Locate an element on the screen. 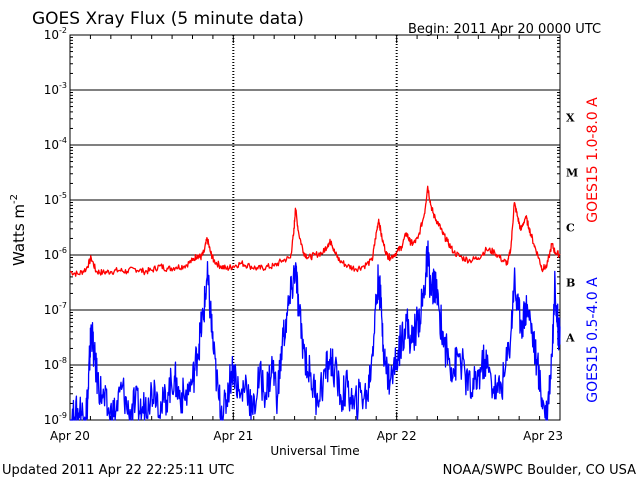 Image resolution: width=640 pixels, height=480 pixels. y-tick-label: 10⁻⁷ is located at coordinates (55, 309).